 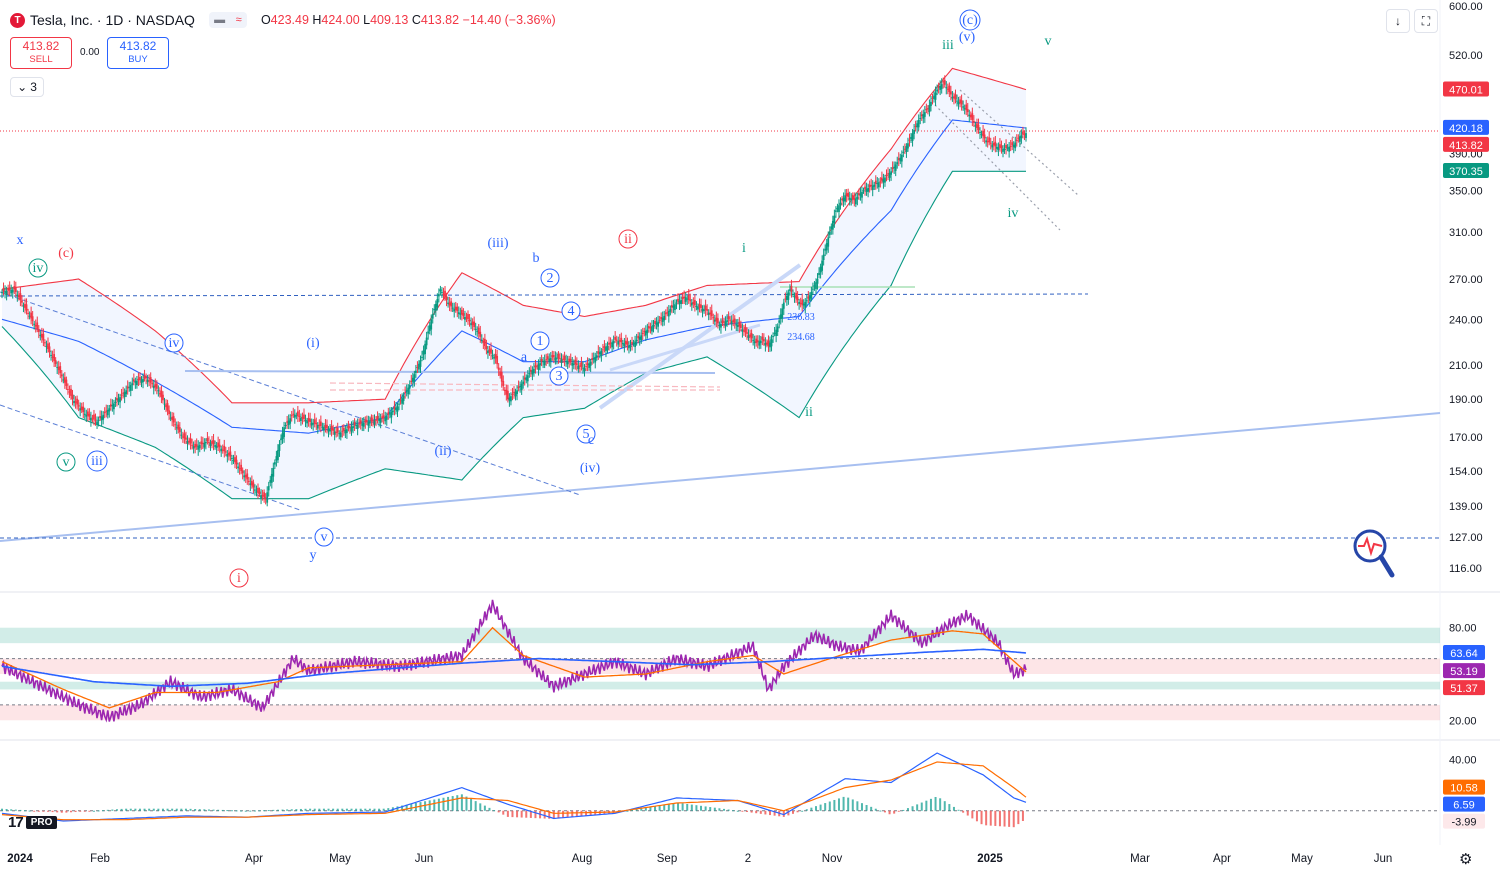 I want to click on symbol-title: Tesla, Inc. · 1D · NASDAQ, so click(x=112, y=20).